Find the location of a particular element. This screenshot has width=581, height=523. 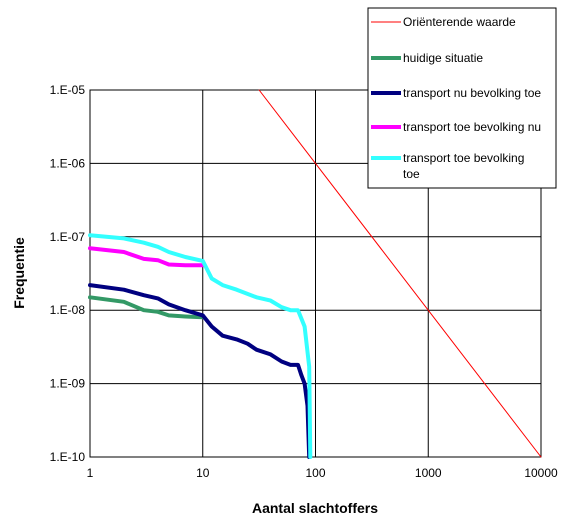

legend-label: Oriënterende waarde is located at coordinates (459, 22).